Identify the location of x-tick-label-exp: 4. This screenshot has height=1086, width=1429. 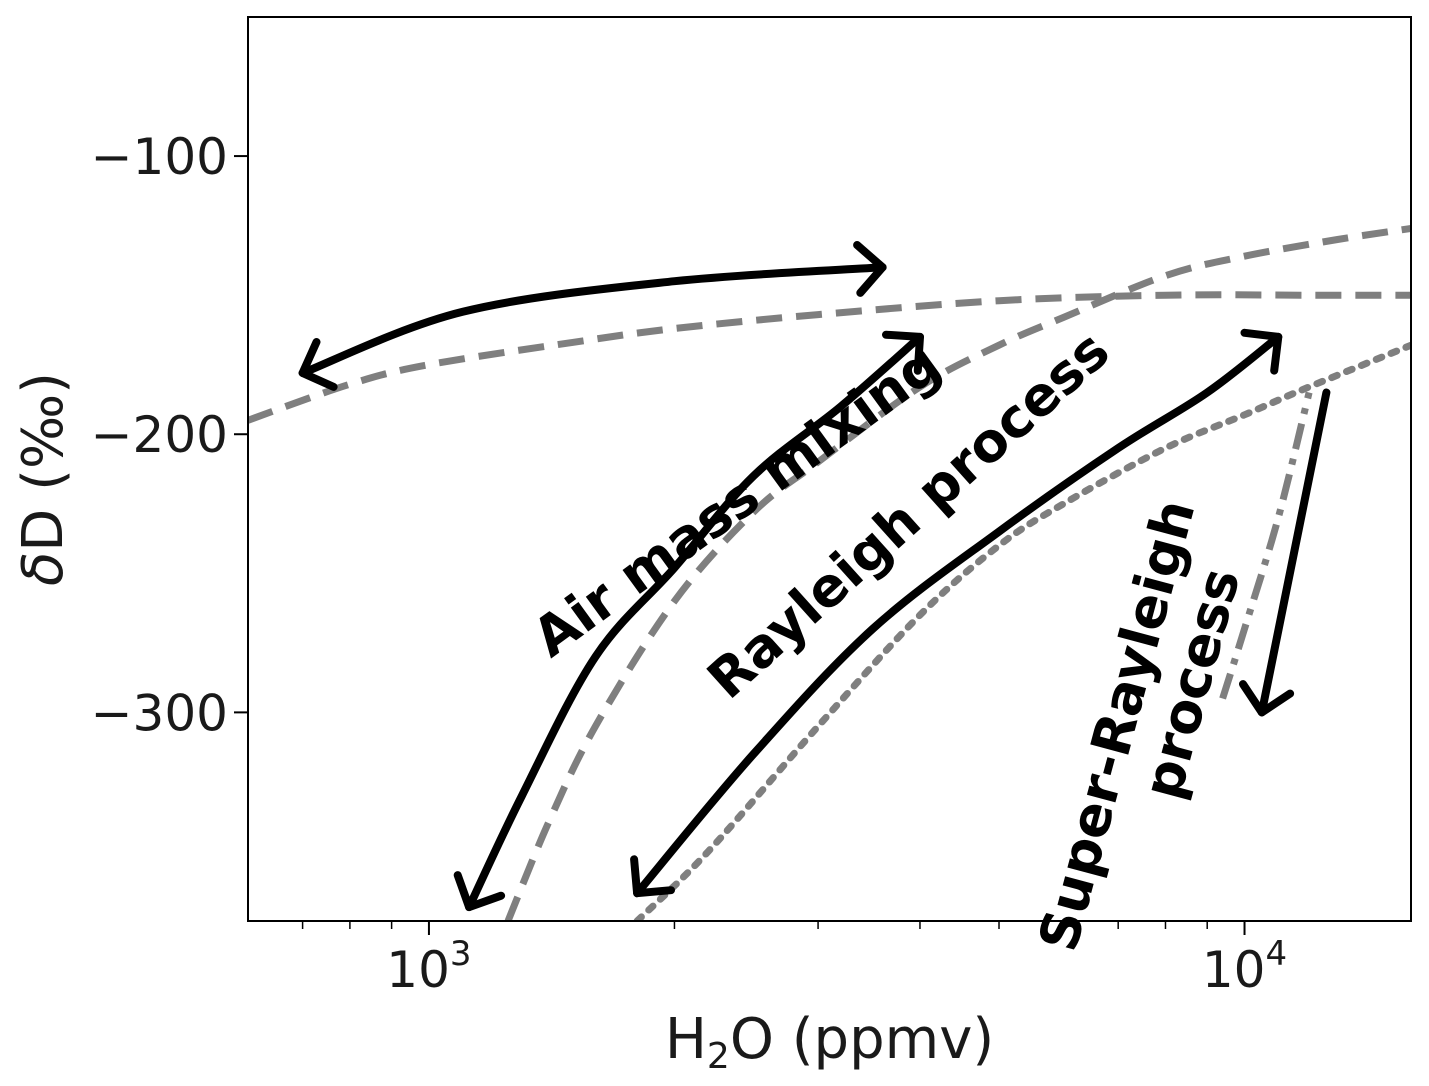
(1276, 954).